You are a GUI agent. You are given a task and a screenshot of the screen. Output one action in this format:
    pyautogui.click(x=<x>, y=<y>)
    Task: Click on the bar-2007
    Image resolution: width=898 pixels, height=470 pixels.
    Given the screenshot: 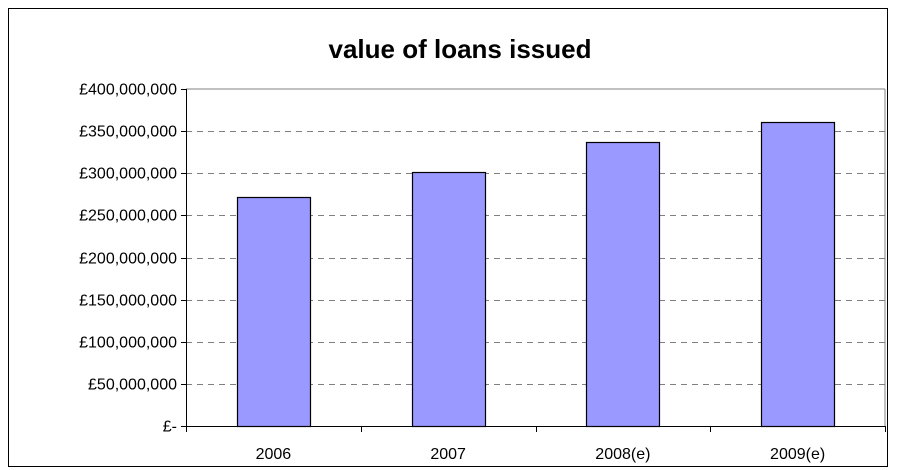 What is the action you would take?
    pyautogui.click(x=449, y=299)
    